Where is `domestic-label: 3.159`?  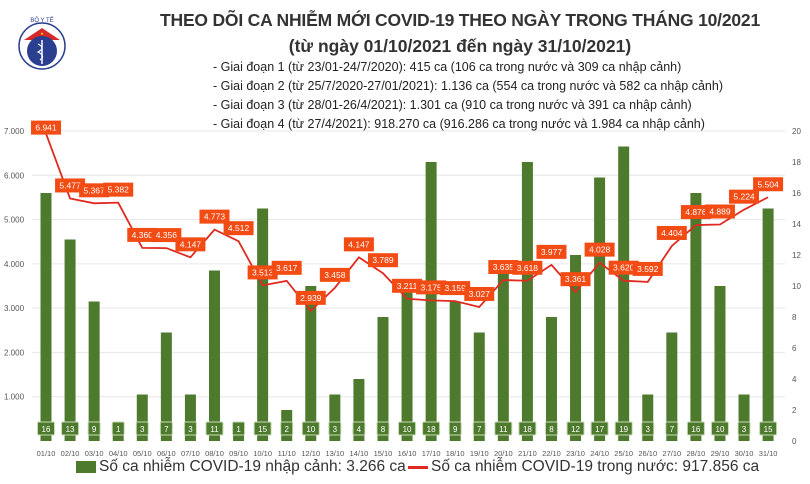 domestic-label: 3.159 is located at coordinates (456, 288).